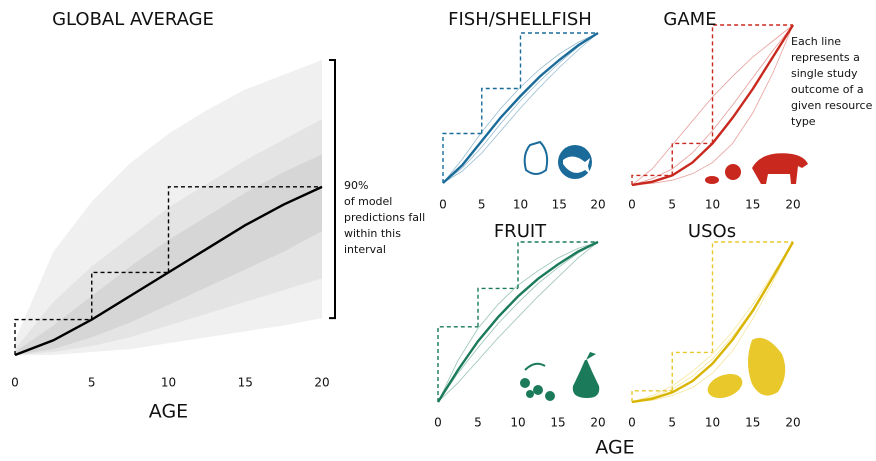 The image size is (876, 461). I want to click on panel: USOs 0 5 10 15 20, so click(714, 325).